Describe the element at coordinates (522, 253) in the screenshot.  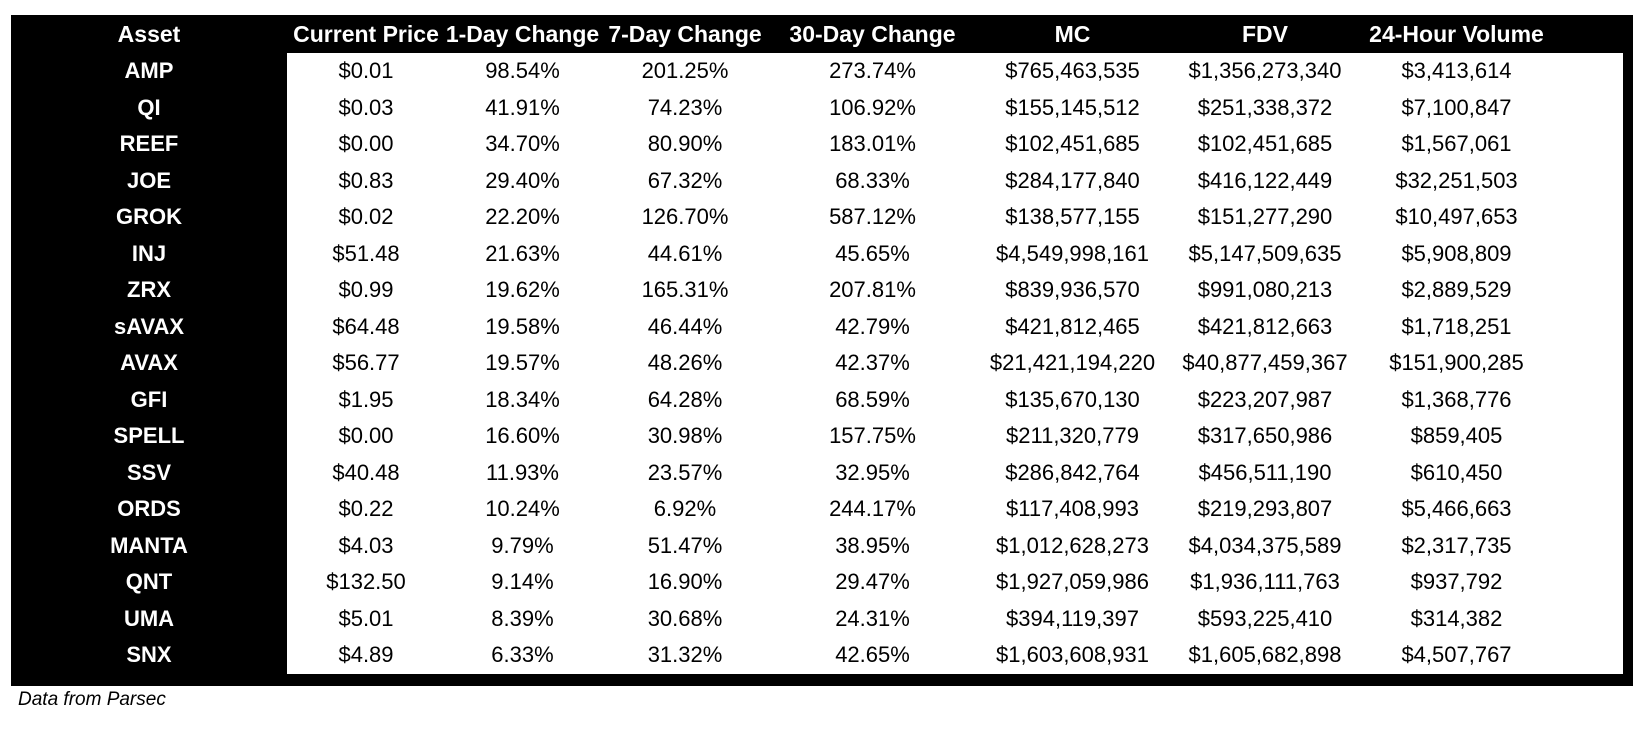
I see `1-day-change-cell: 21.63%` at that location.